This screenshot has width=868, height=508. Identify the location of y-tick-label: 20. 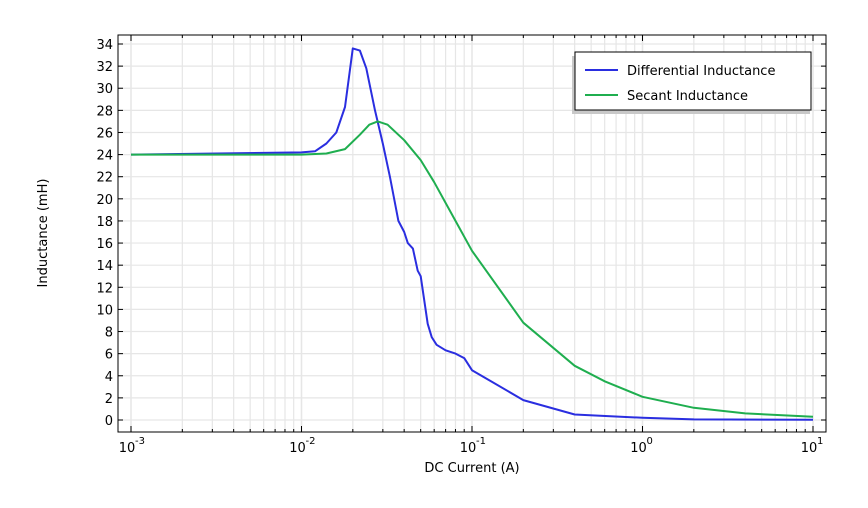
(104, 200).